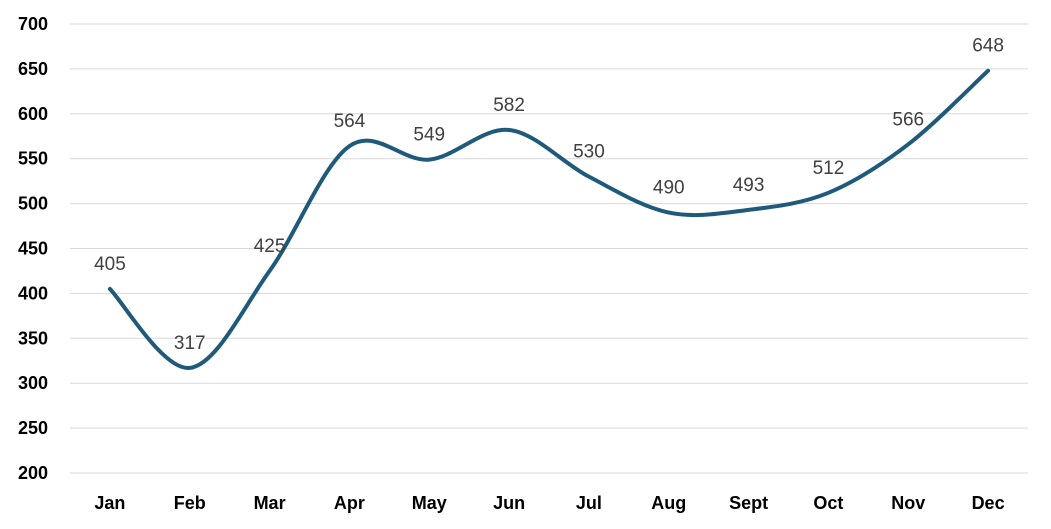 This screenshot has height=529, width=1051. What do you see at coordinates (668, 503) in the screenshot?
I see `x-tick-label: Aug` at bounding box center [668, 503].